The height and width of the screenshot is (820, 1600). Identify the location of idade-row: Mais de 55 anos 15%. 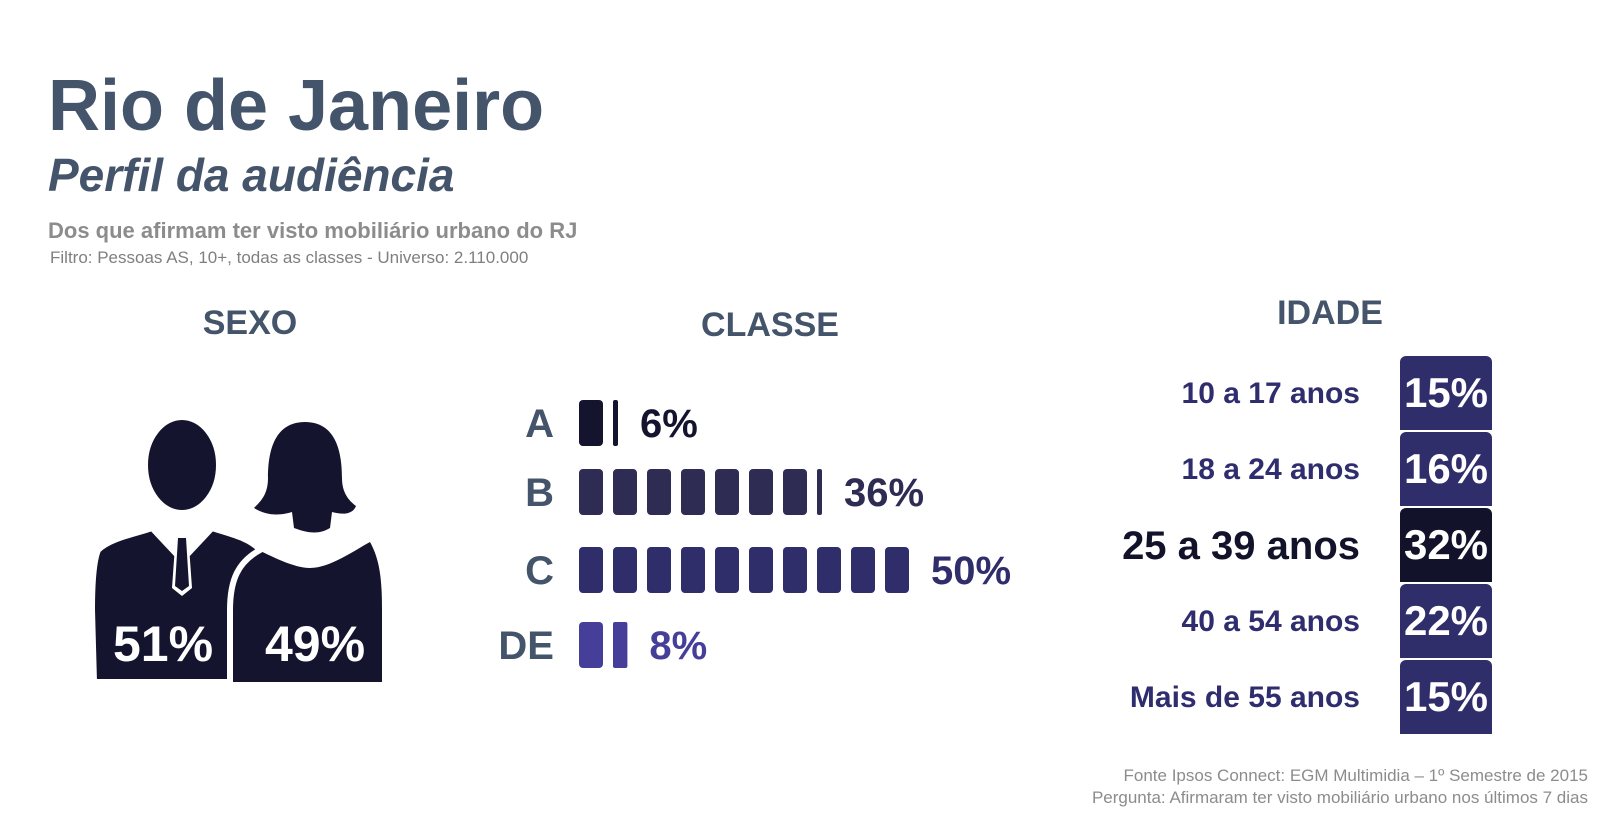
(1276, 698).